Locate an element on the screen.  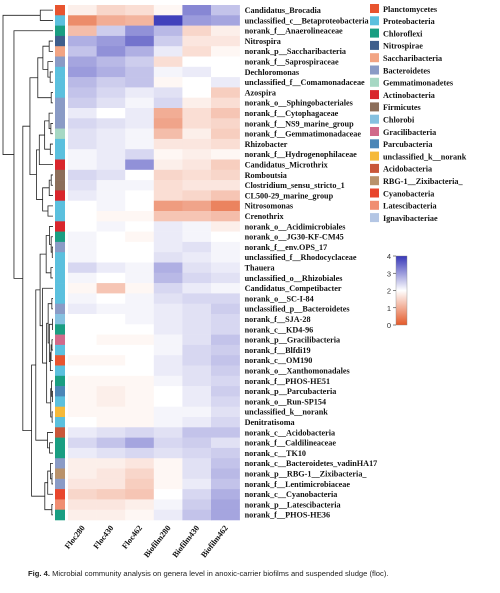
legend-label: Bacteroidetes is located at coordinates (406, 70).